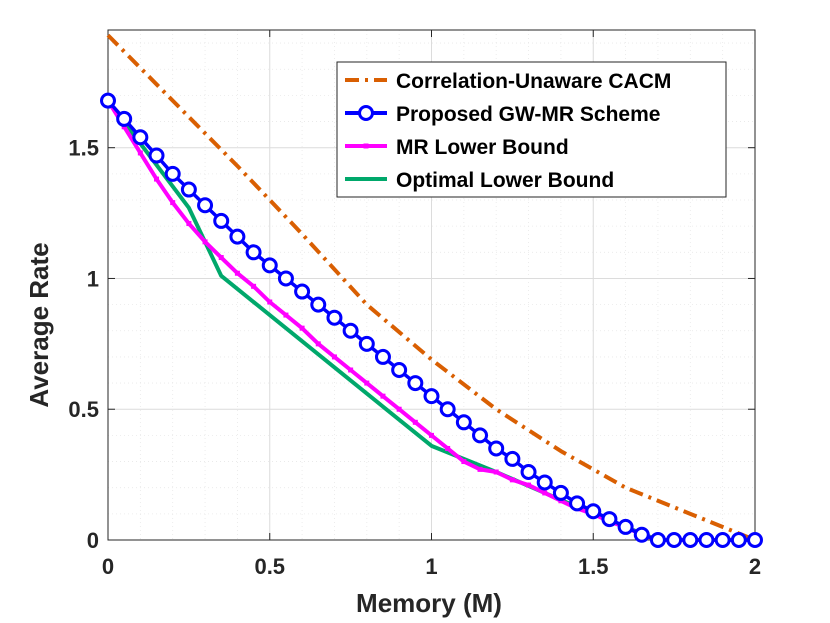 The image size is (830, 623). I want to click on legend-box, so click(531, 129).